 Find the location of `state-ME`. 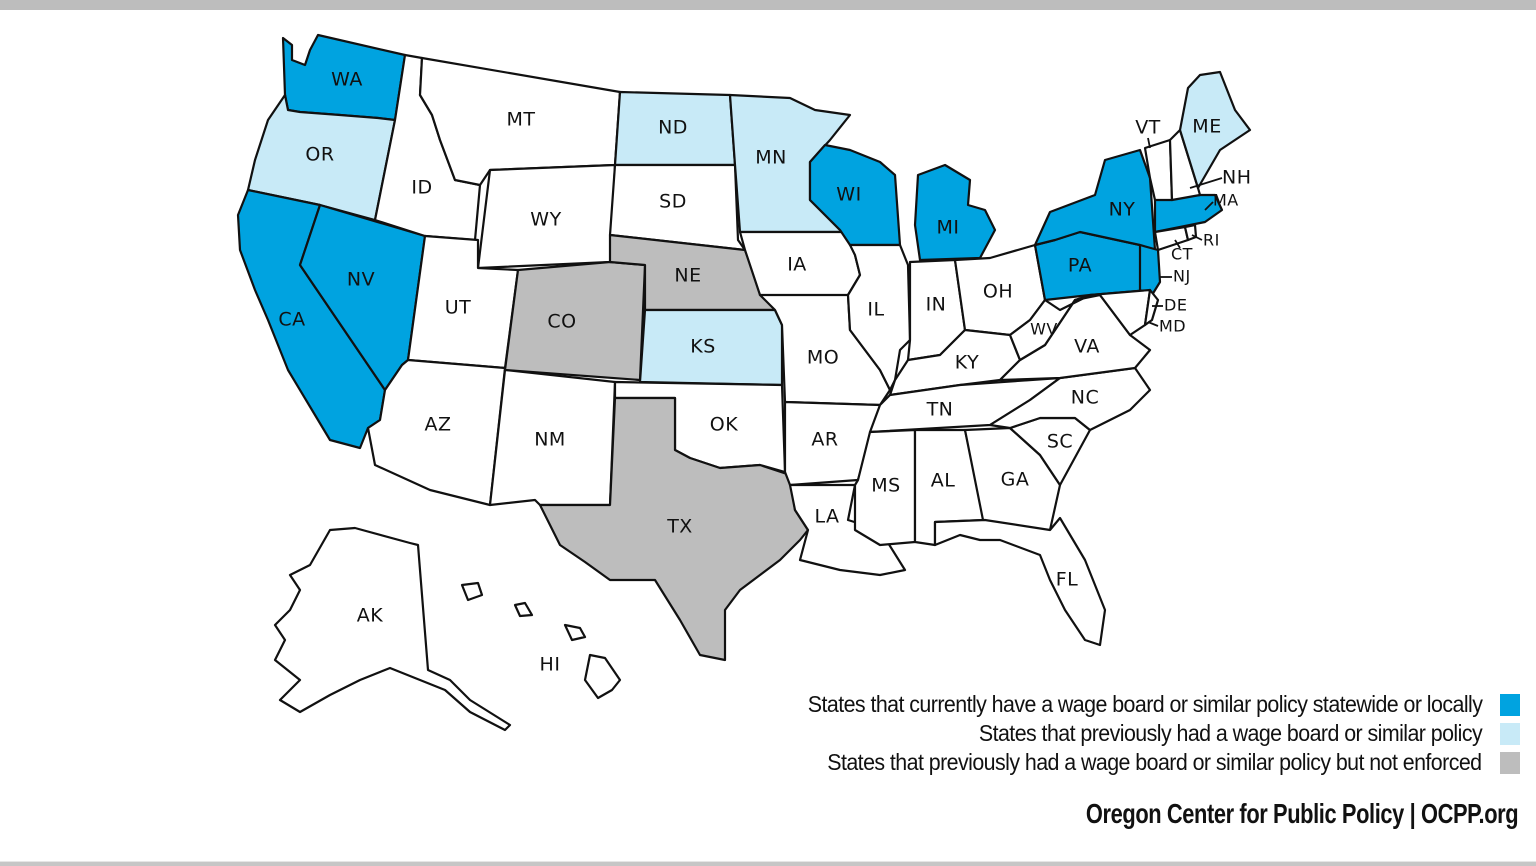

state-ME is located at coordinates (1215, 130).